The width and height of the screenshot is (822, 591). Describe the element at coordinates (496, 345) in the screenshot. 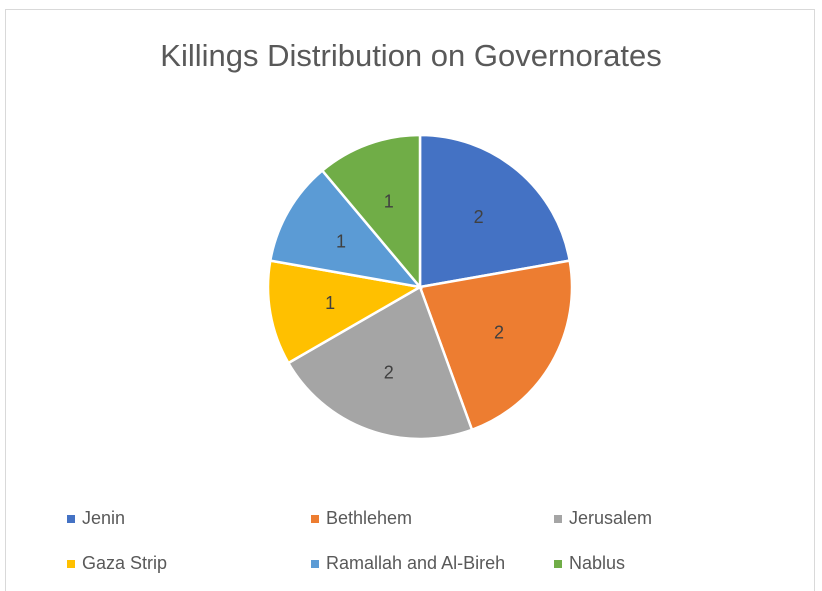

I see `pie-slice-bethlehem` at that location.